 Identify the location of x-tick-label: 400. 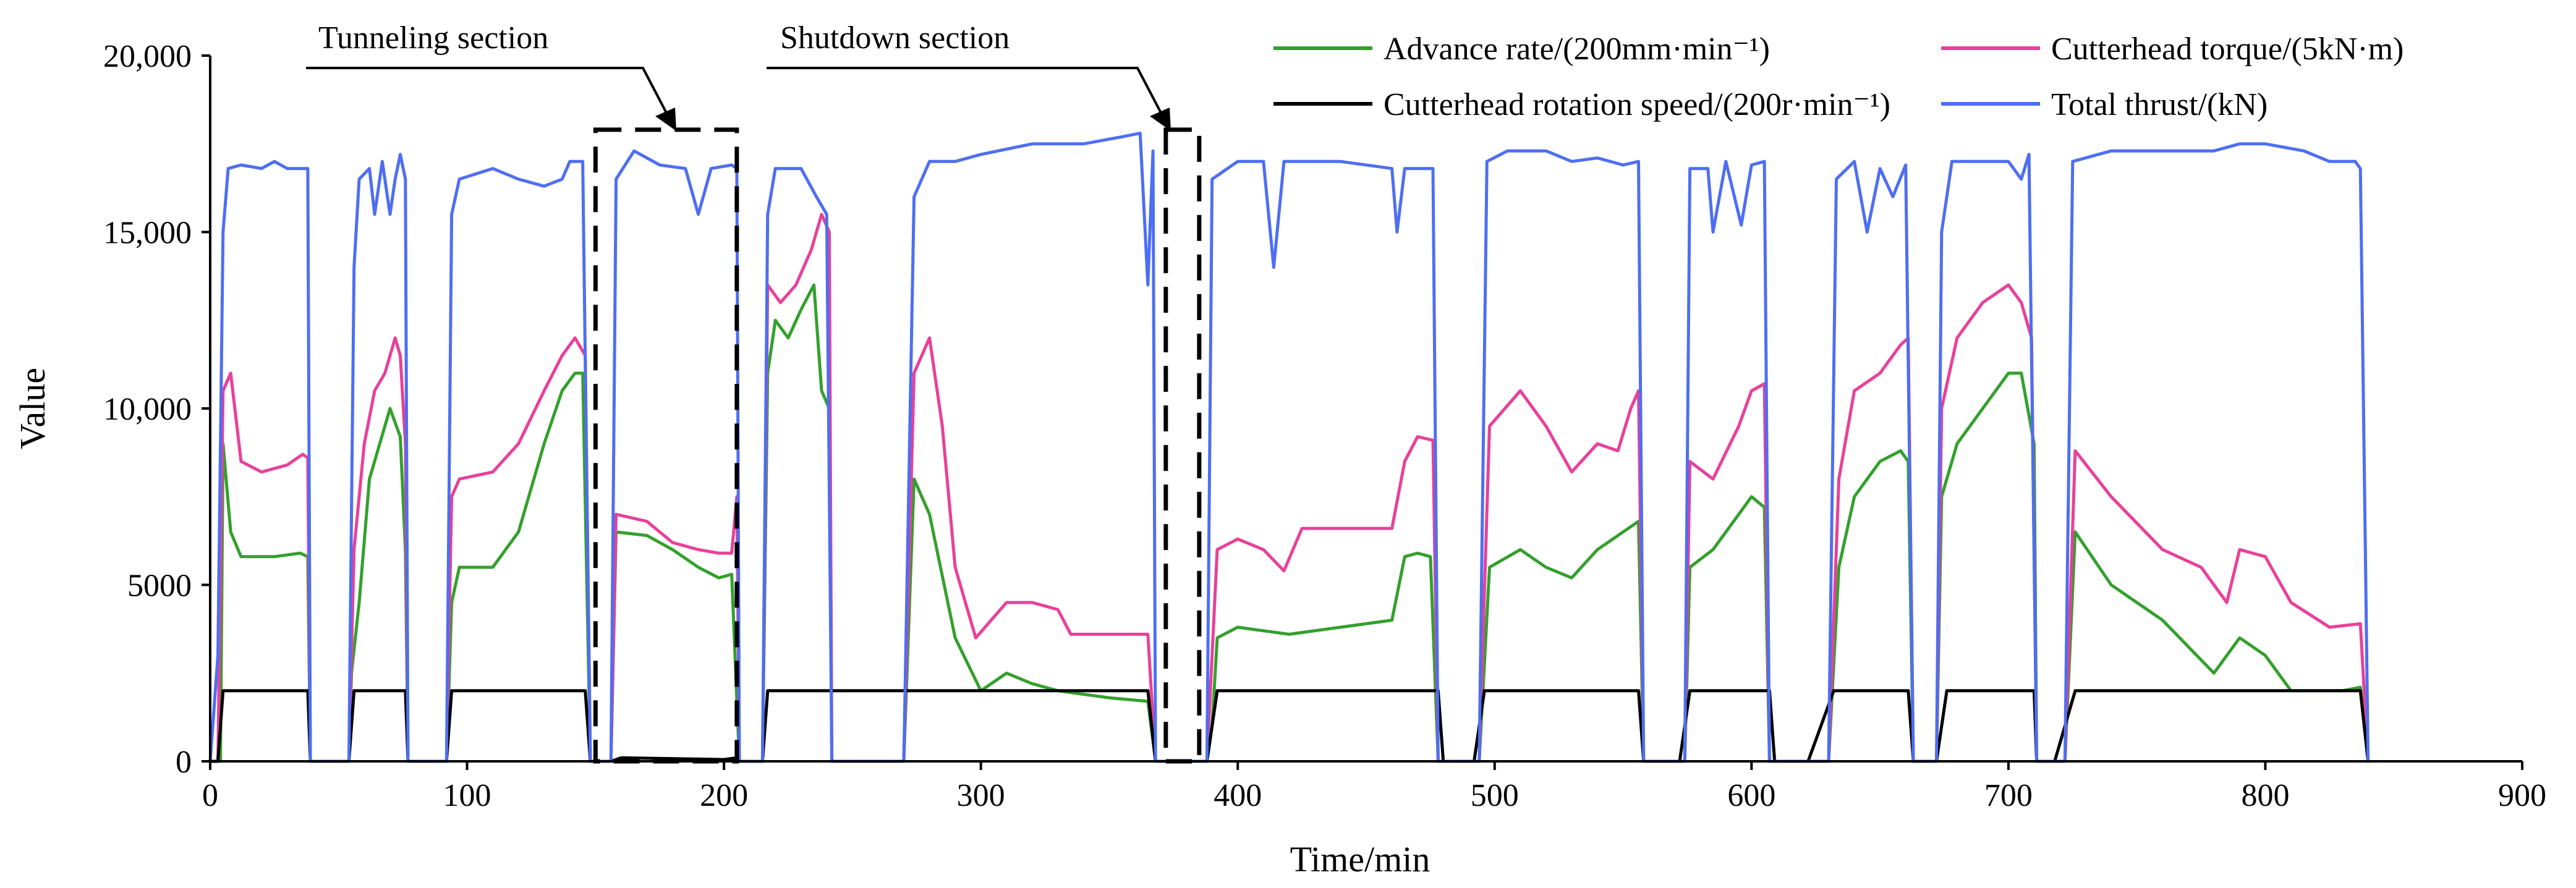
(1238, 795).